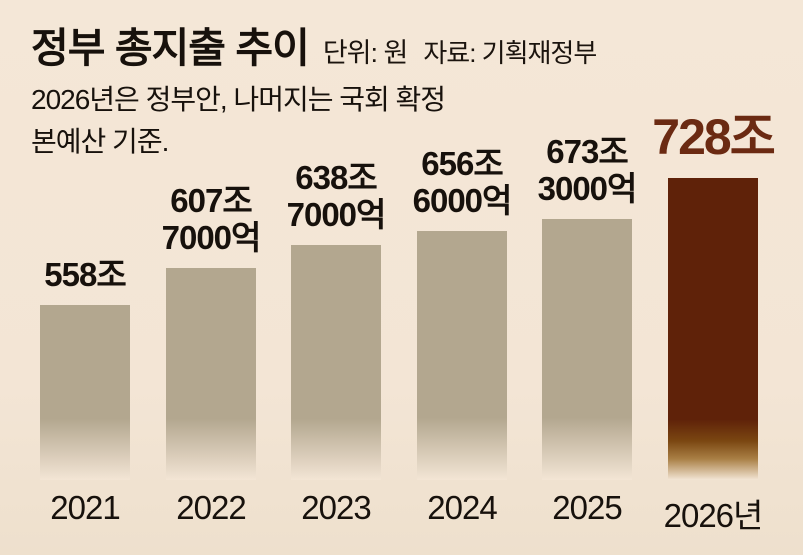 The image size is (803, 555). I want to click on year-label-2025: 2025, so click(587, 507).